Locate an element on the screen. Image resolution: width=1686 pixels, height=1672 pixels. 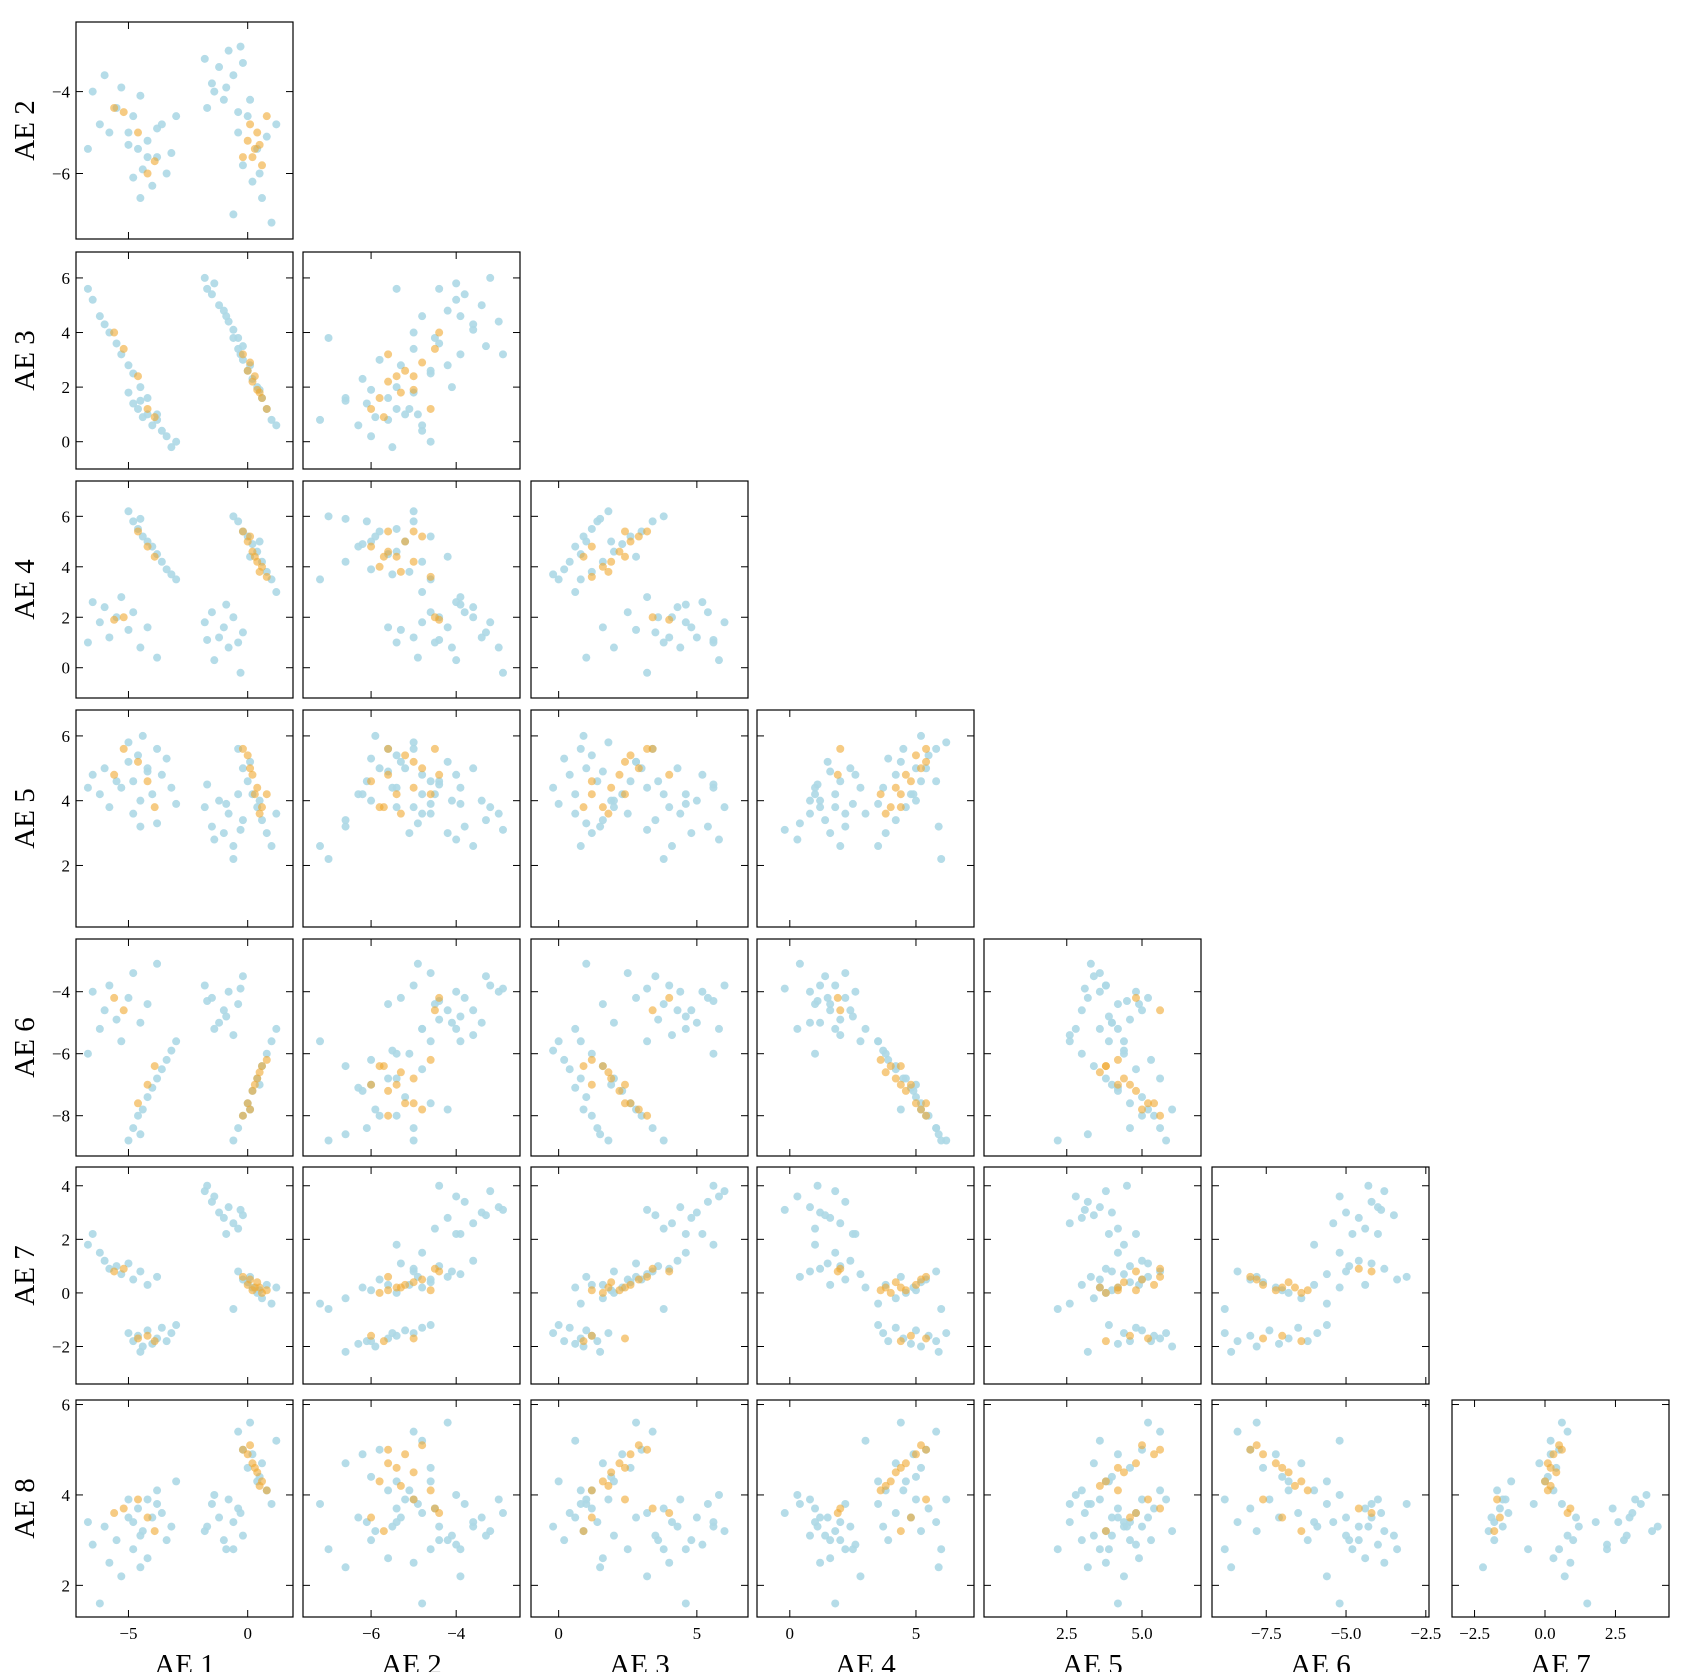
x-tick-label: 0 is located at coordinates (247, 1633).